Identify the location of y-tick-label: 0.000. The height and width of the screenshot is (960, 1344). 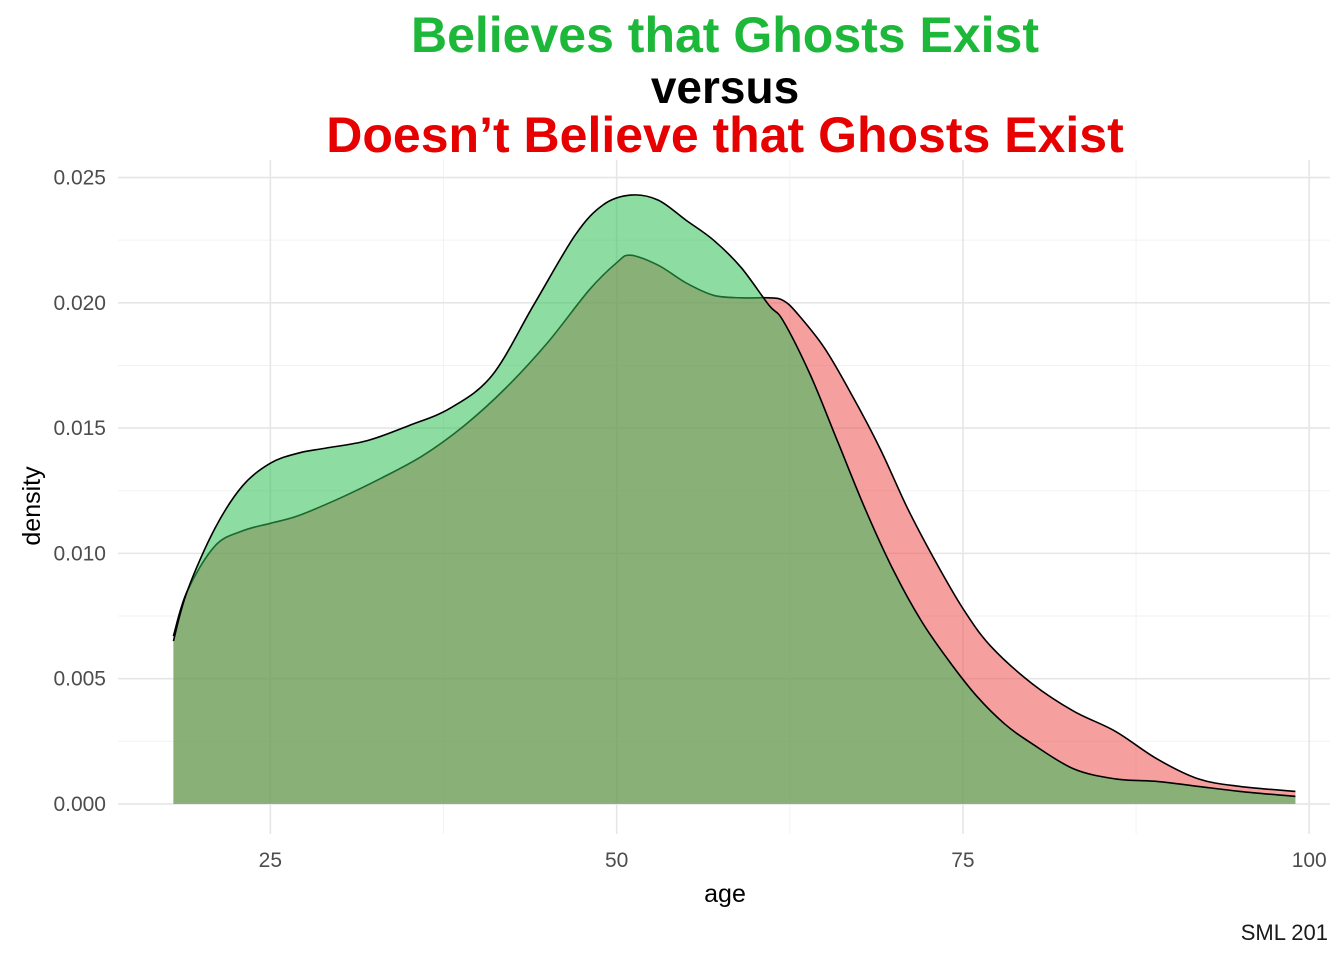
(79, 804).